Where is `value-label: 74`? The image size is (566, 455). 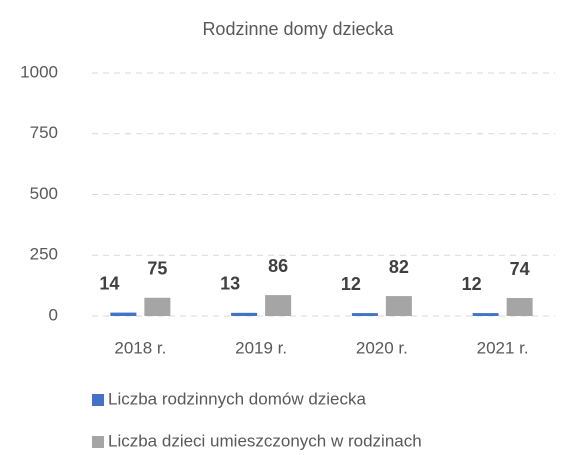
value-label: 74 is located at coordinates (520, 269).